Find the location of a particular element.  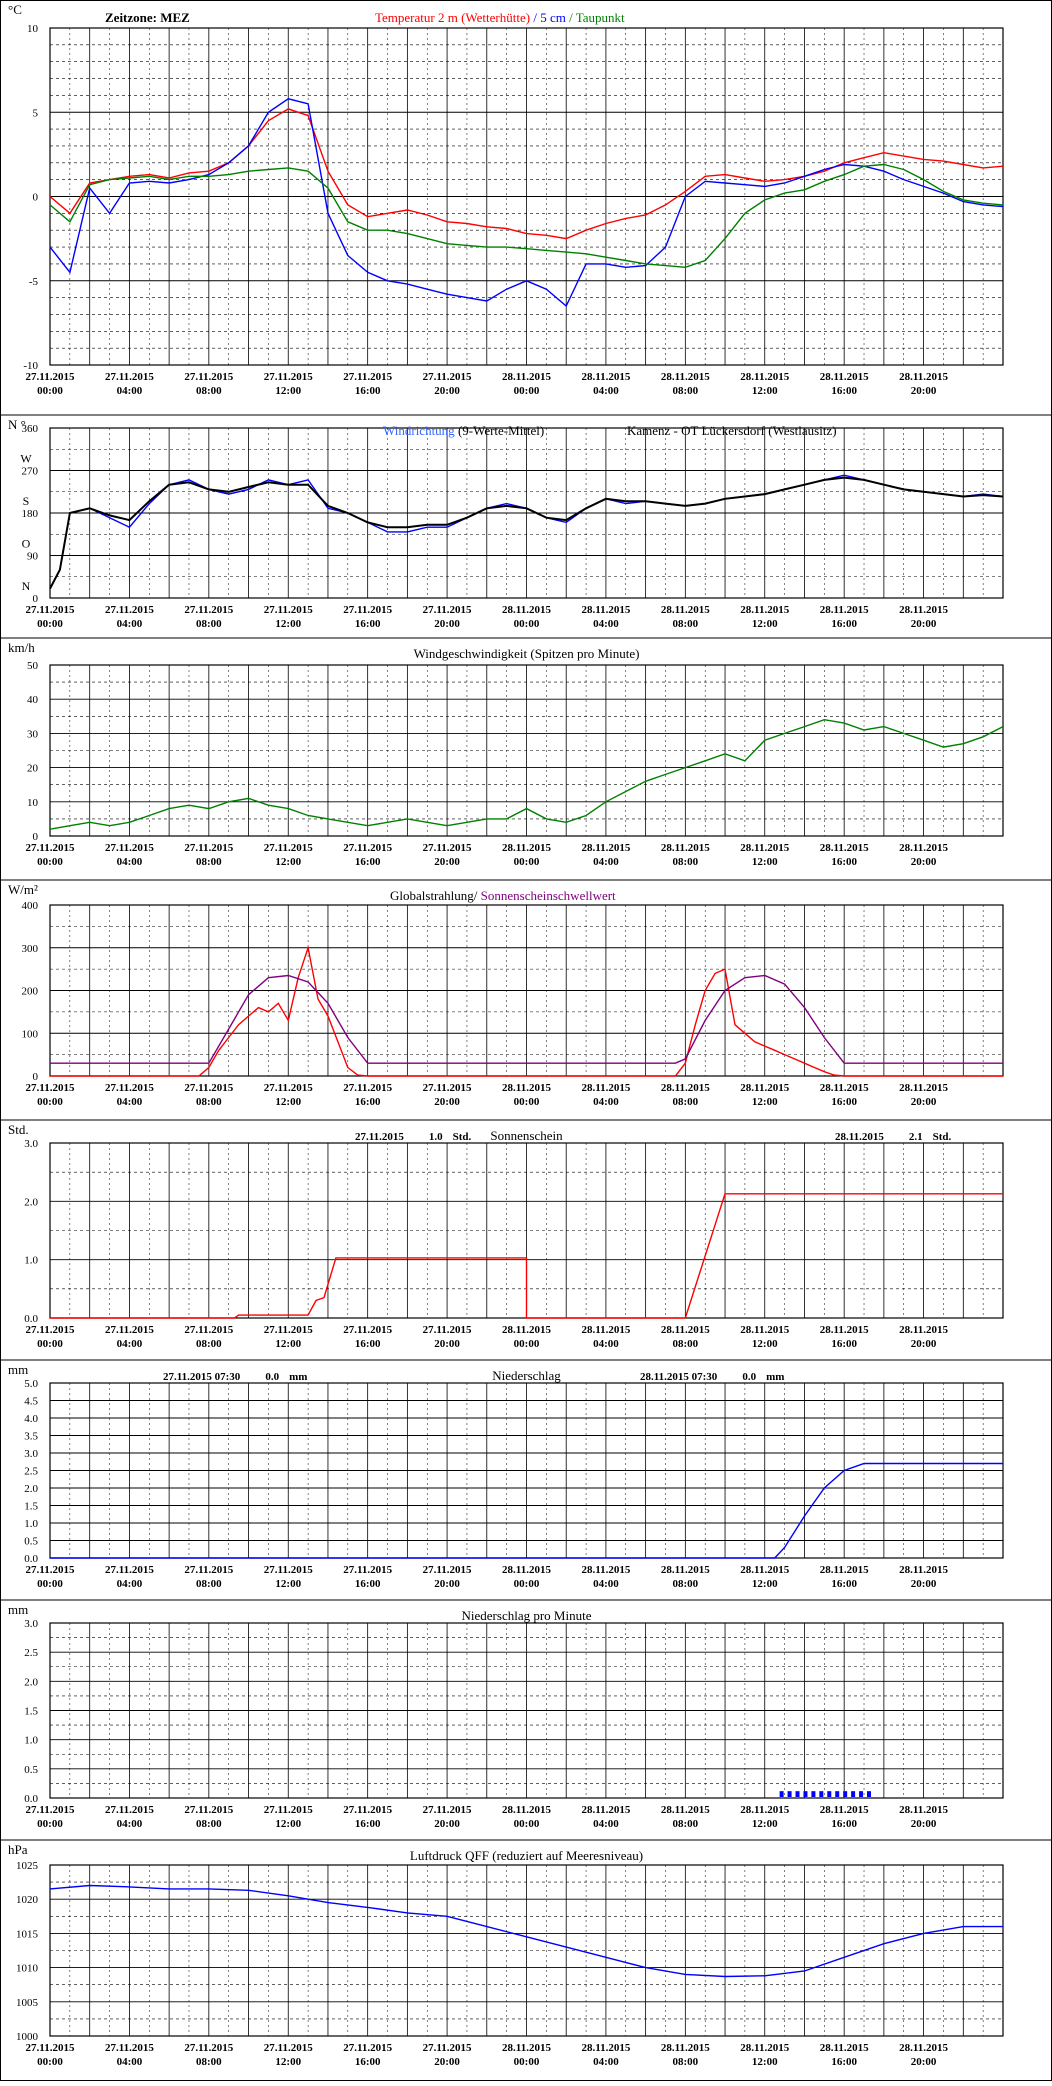

title-part: Globalstrahlung/ is located at coordinates (435, 895).